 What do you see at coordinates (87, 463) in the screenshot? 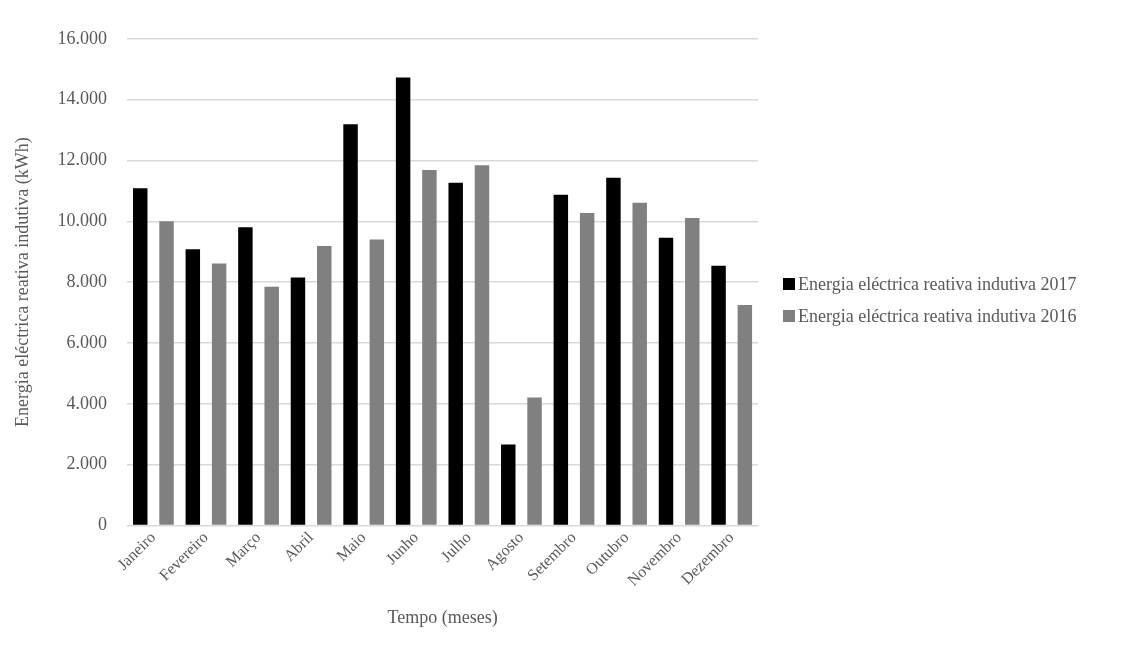
I see `y-tick-label: 2.000` at bounding box center [87, 463].